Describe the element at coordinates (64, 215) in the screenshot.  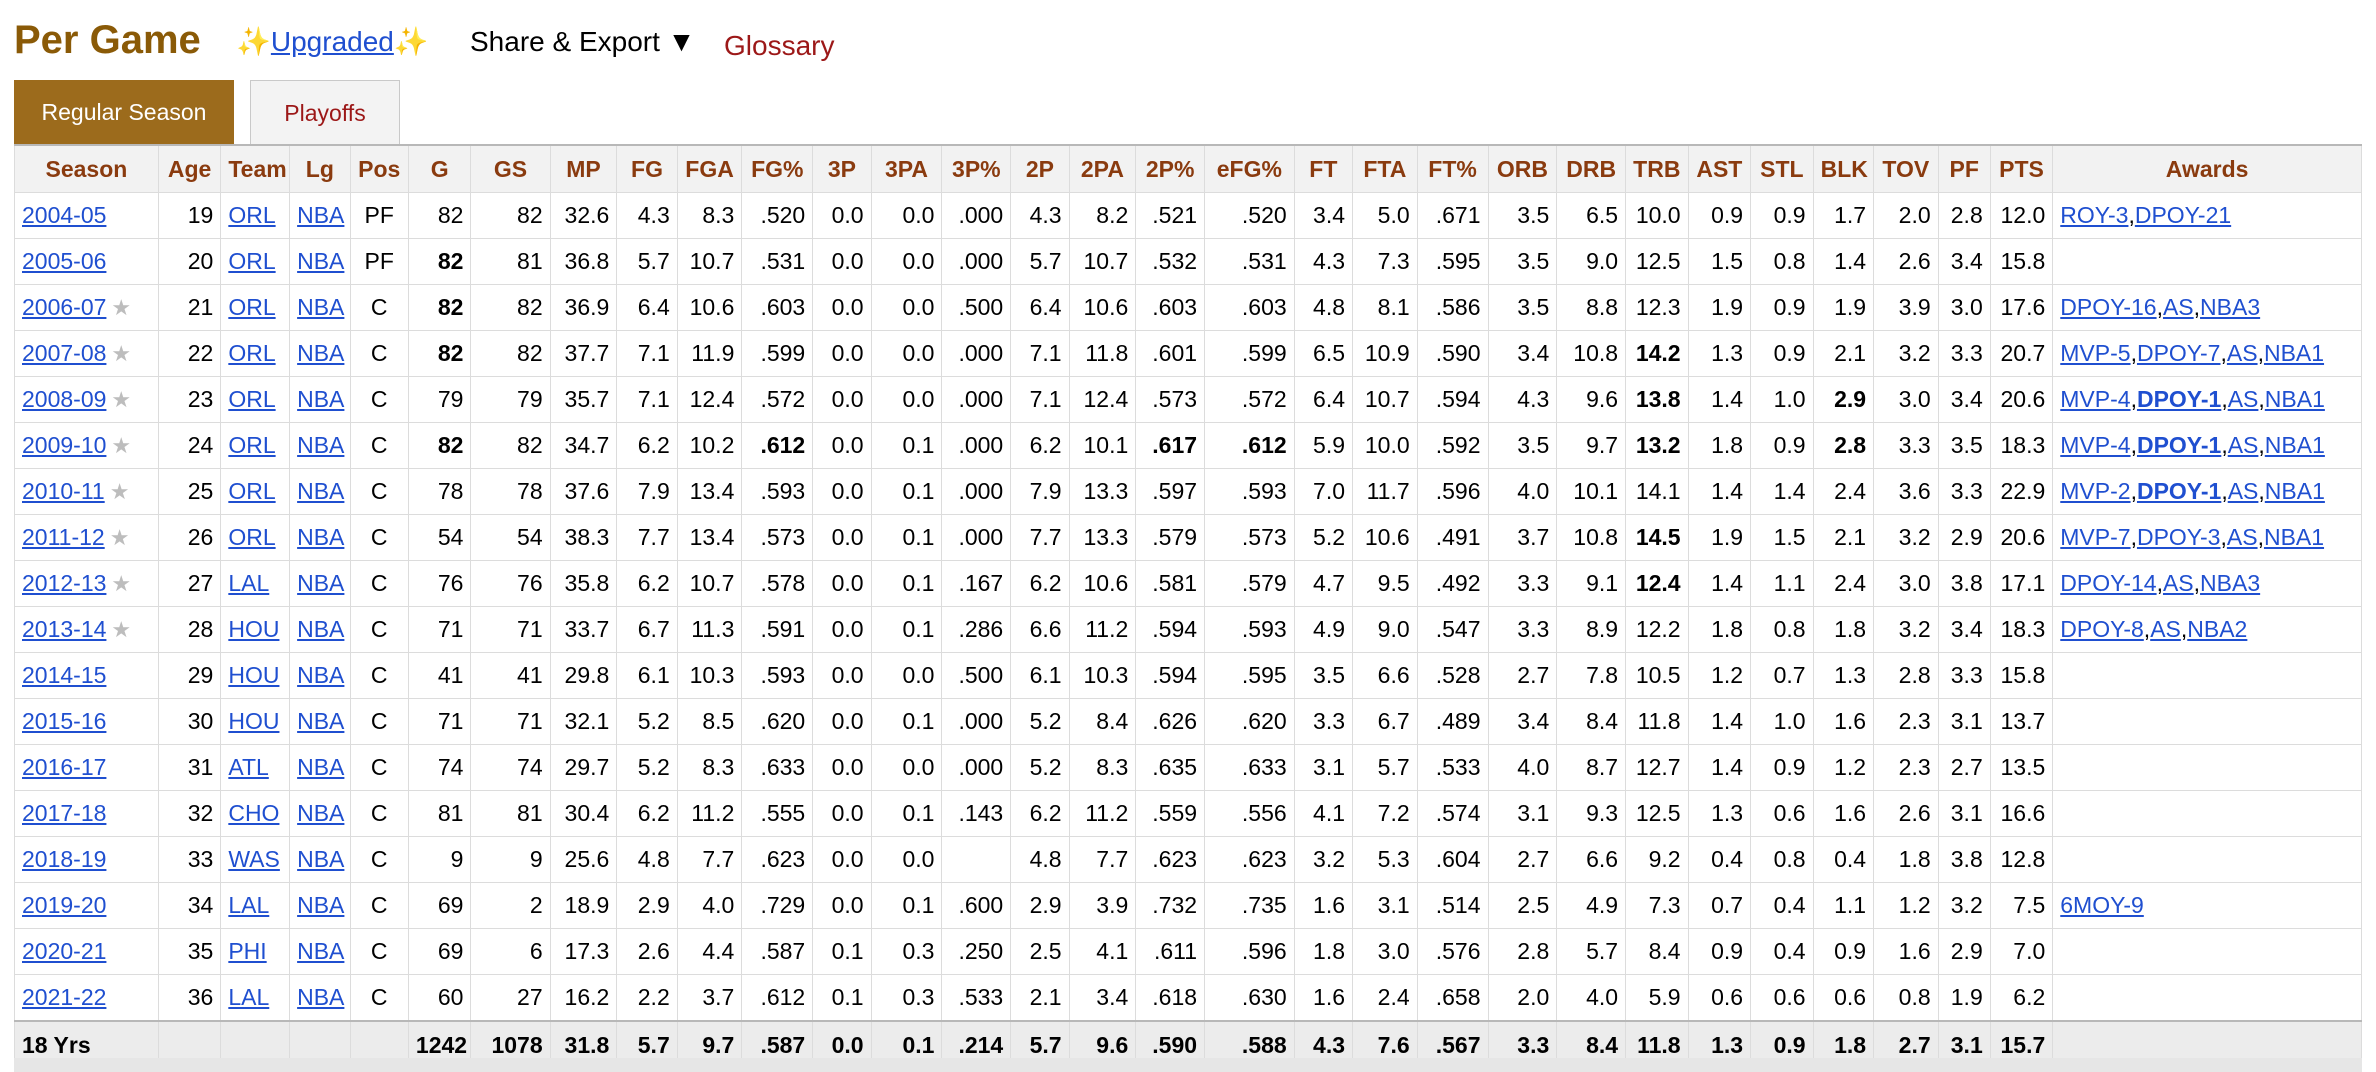
I see `season-link: 2004-05` at that location.